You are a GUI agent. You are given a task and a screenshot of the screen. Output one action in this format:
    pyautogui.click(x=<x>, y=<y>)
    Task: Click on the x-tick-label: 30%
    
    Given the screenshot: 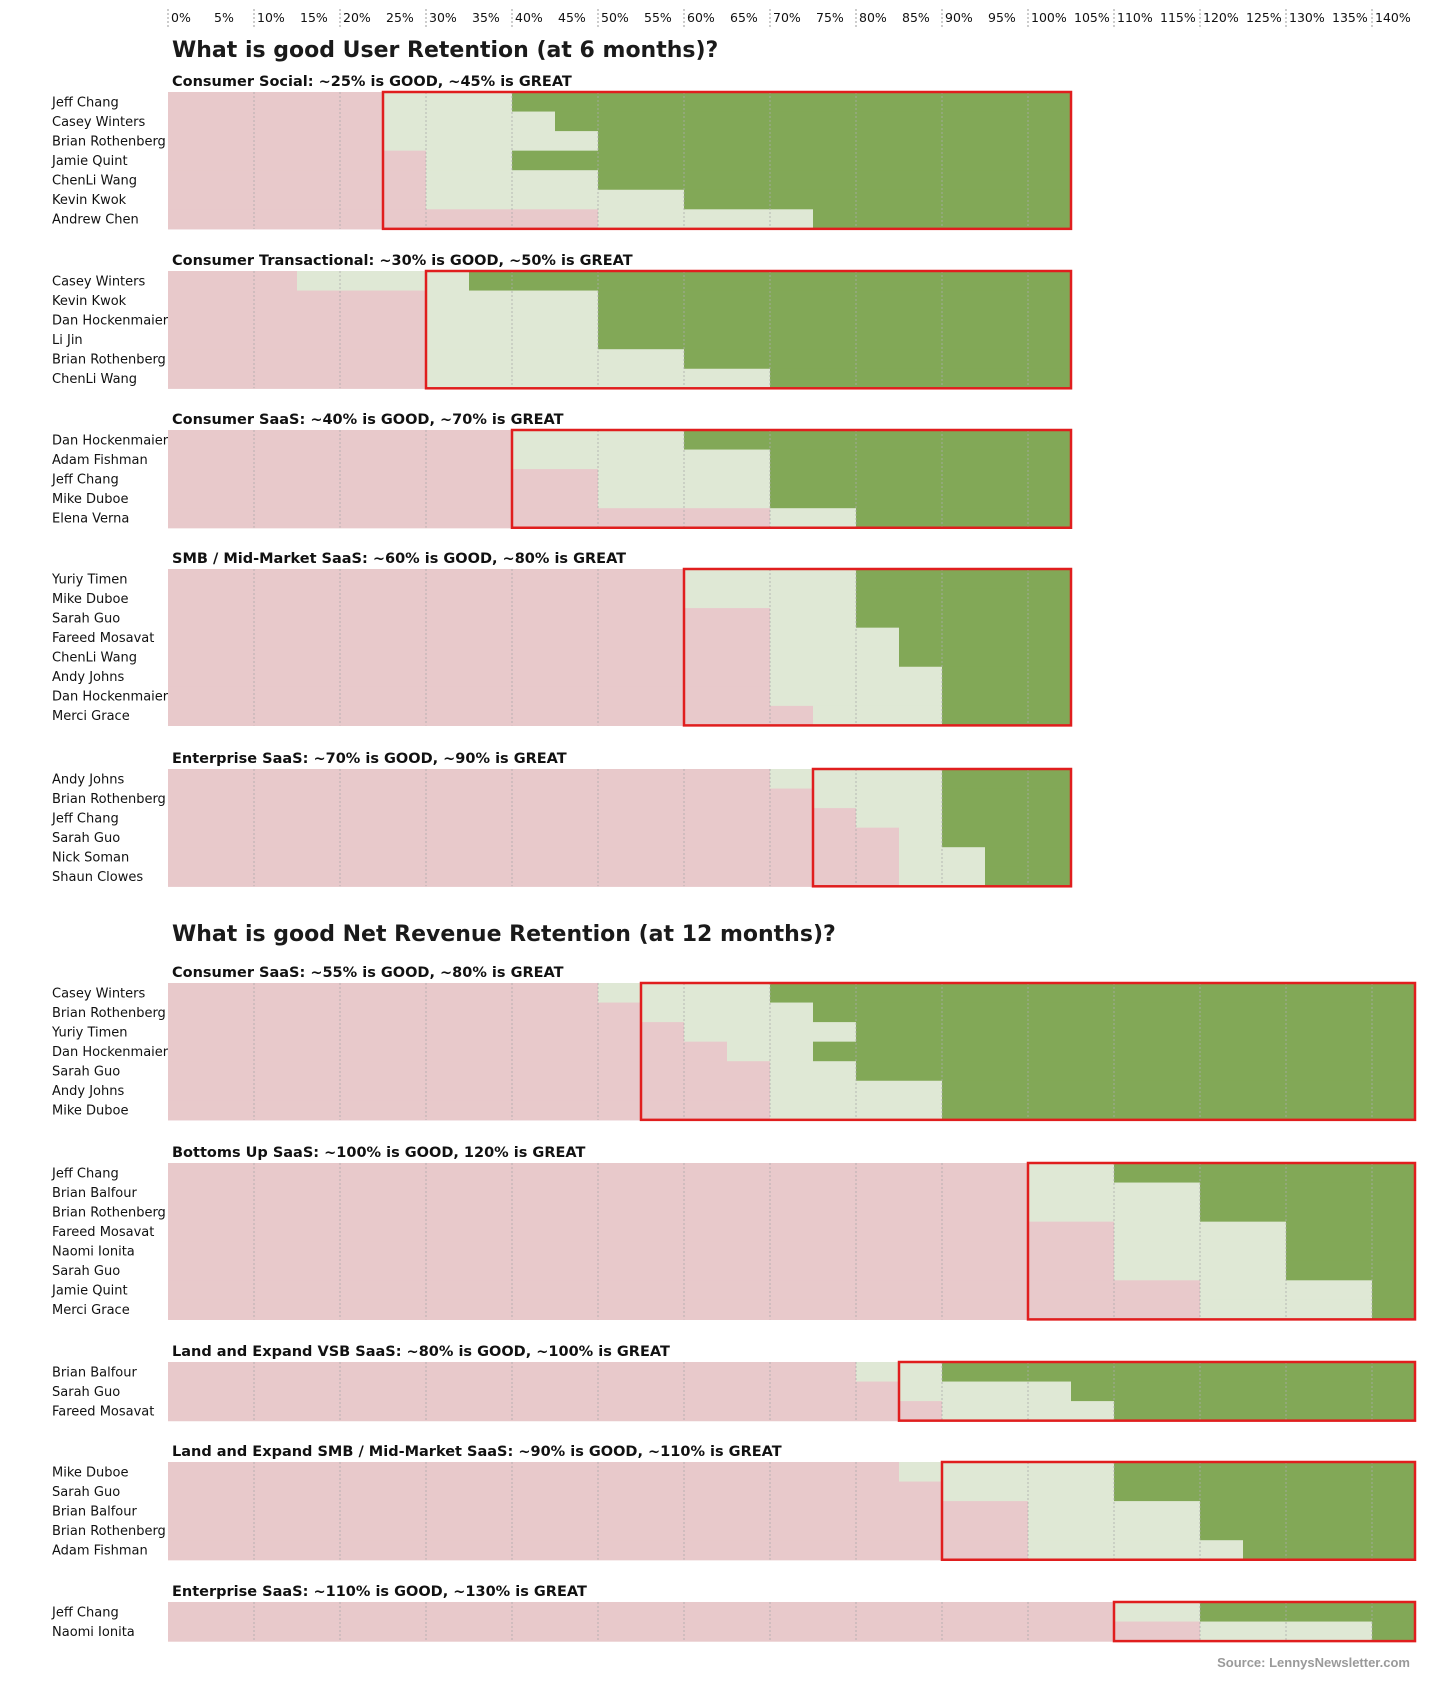 What is the action you would take?
    pyautogui.click(x=443, y=17)
    